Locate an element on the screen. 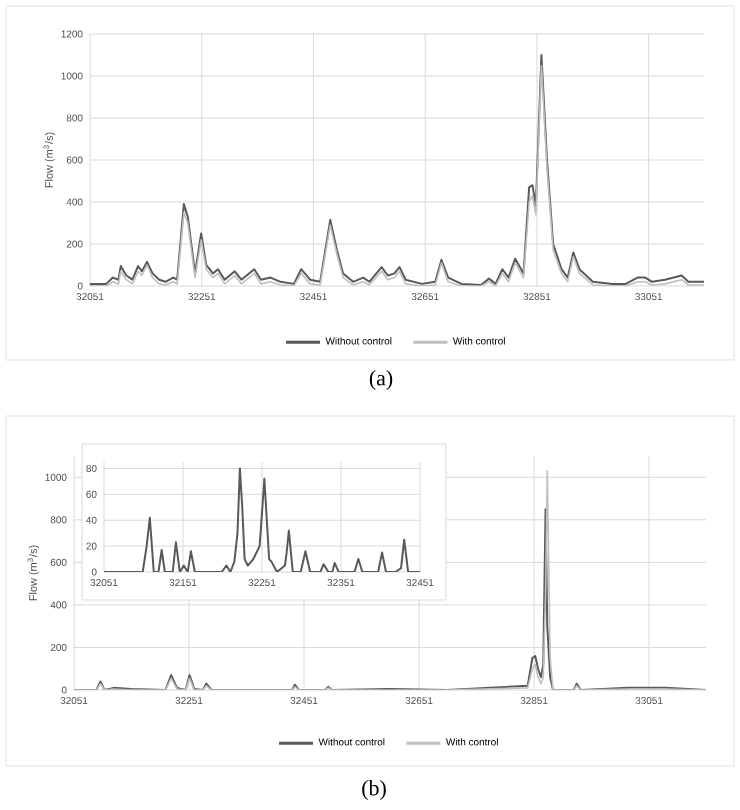  line-series is located at coordinates (262, 519).